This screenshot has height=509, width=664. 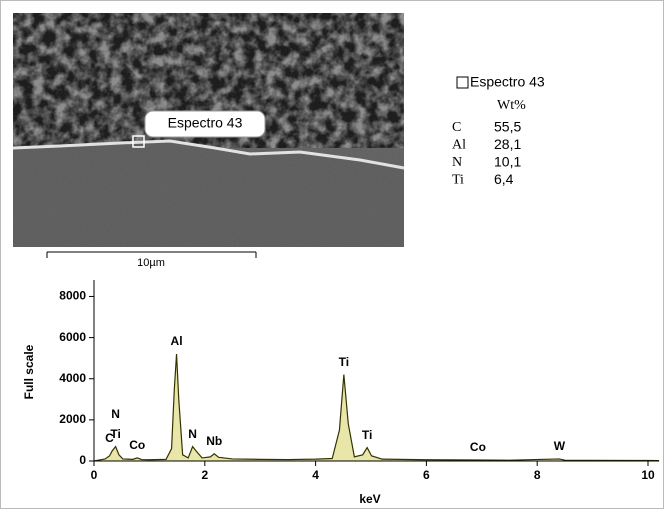 I want to click on y-tick-label: 6000, so click(x=72, y=337).